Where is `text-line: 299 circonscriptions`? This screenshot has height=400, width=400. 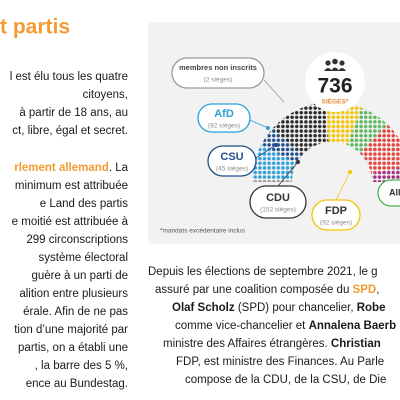
text-line: 299 circonscriptions is located at coordinates (77, 240).